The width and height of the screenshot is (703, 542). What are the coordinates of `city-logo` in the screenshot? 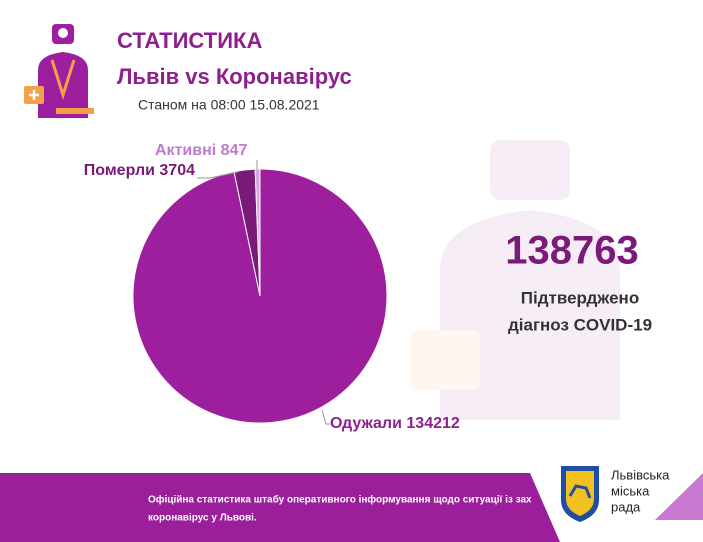 It's located at (580, 494).